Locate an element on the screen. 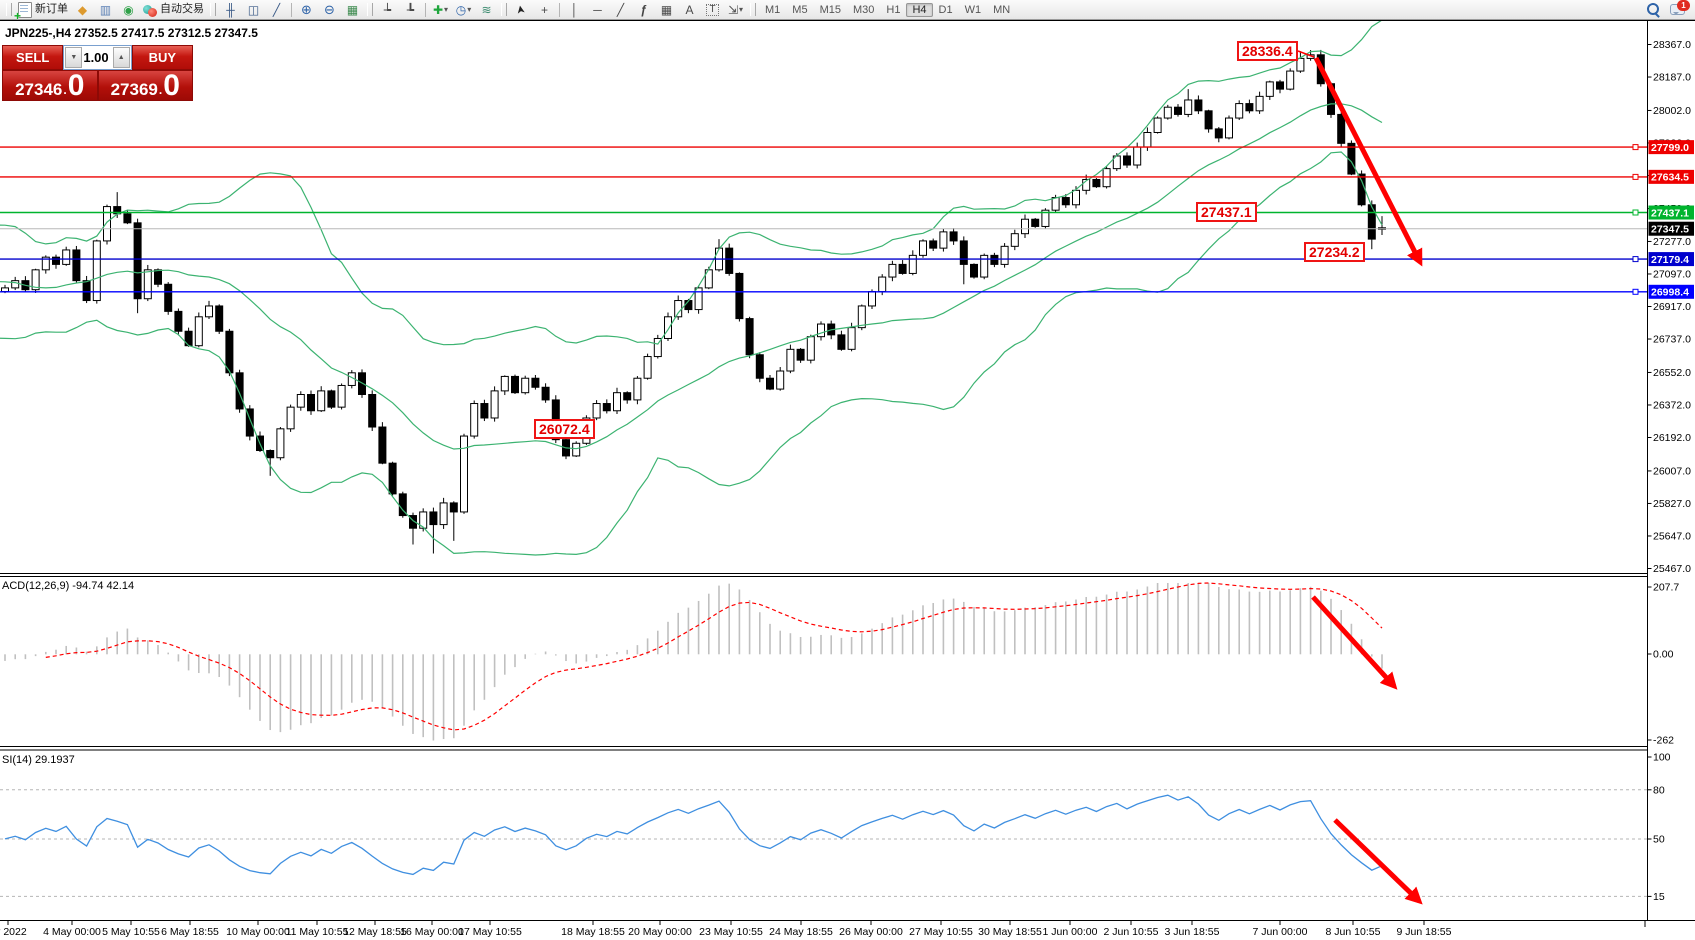 The width and height of the screenshot is (1695, 940). timeframe-d1: D1 is located at coordinates (945, 9).